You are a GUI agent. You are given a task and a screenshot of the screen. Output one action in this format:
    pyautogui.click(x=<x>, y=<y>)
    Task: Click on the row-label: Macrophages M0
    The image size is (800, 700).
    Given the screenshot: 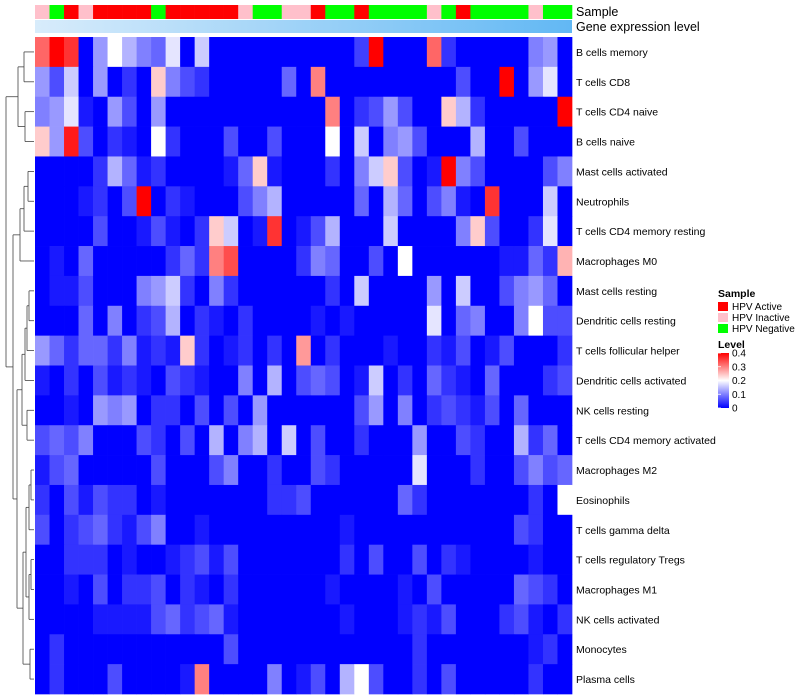 What is the action you would take?
    pyautogui.click(x=616, y=262)
    